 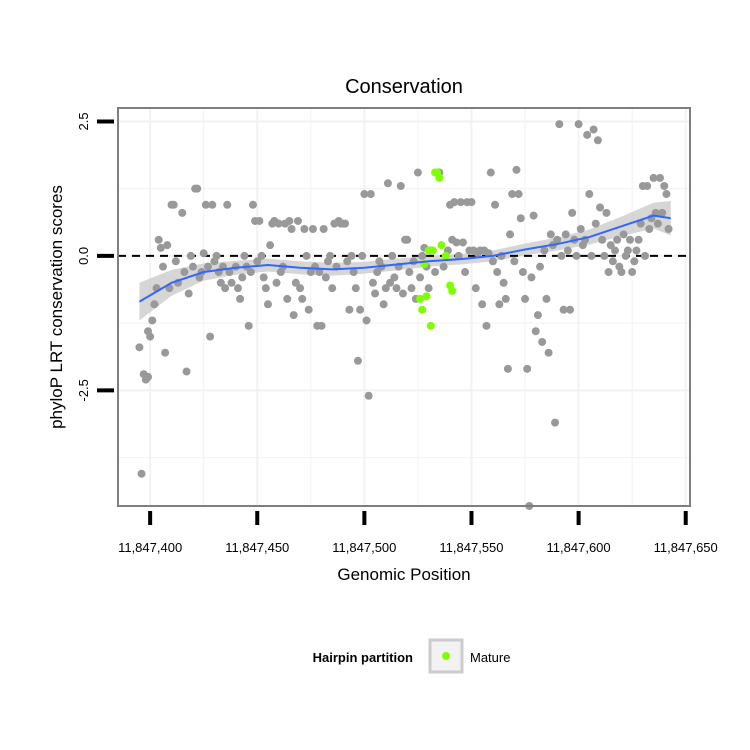 What do you see at coordinates (56, 307) in the screenshot?
I see `y-axis-title: phyloP LRT conservation scores` at bounding box center [56, 307].